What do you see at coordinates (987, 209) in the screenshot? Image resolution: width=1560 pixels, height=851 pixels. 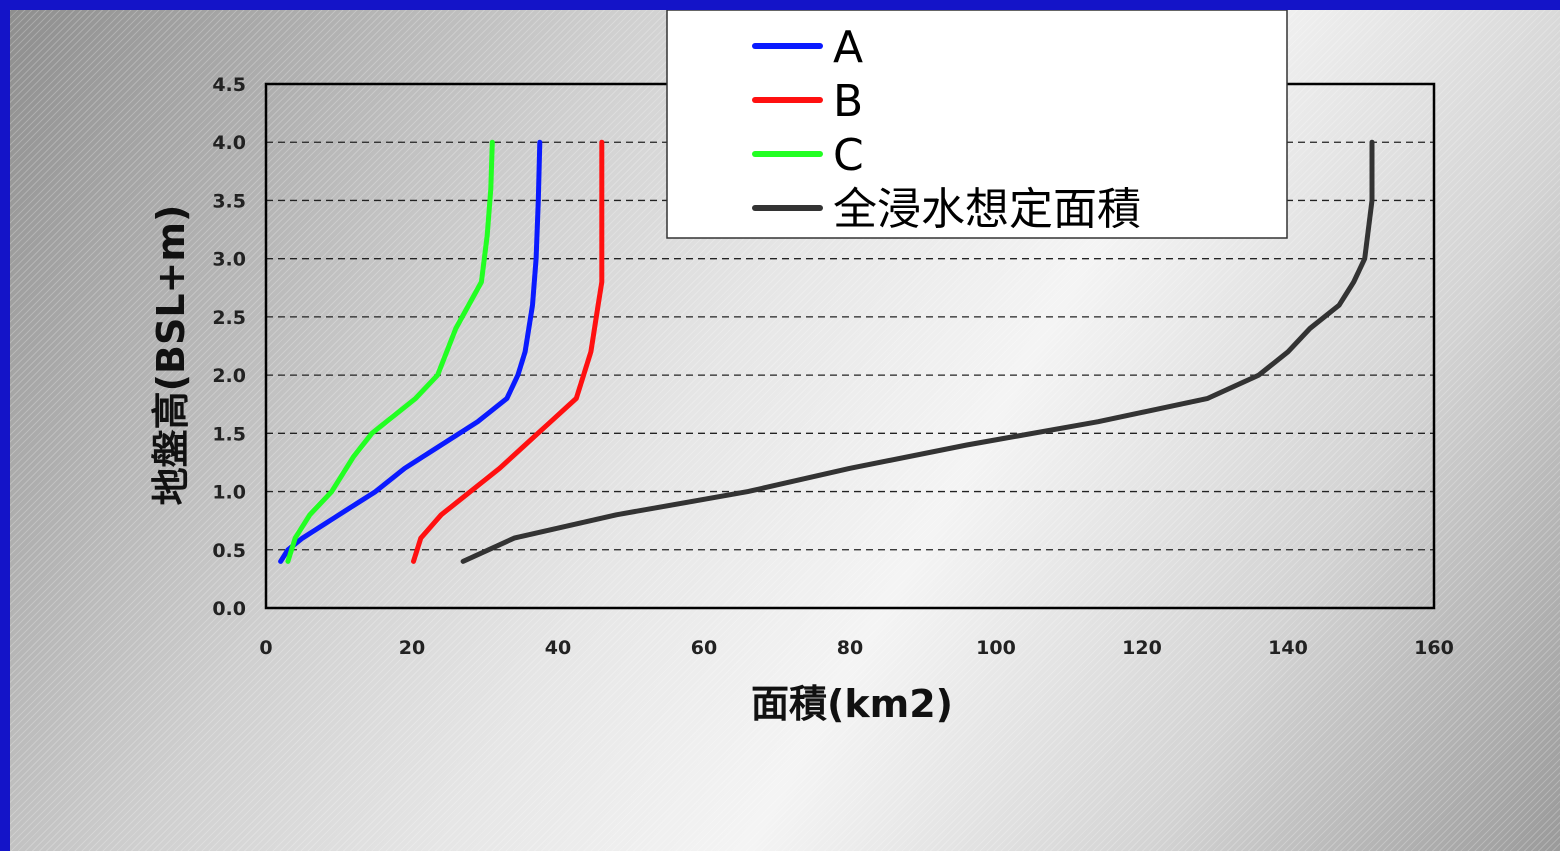 I see `legend-label-3: 全浸水想定面積` at bounding box center [987, 209].